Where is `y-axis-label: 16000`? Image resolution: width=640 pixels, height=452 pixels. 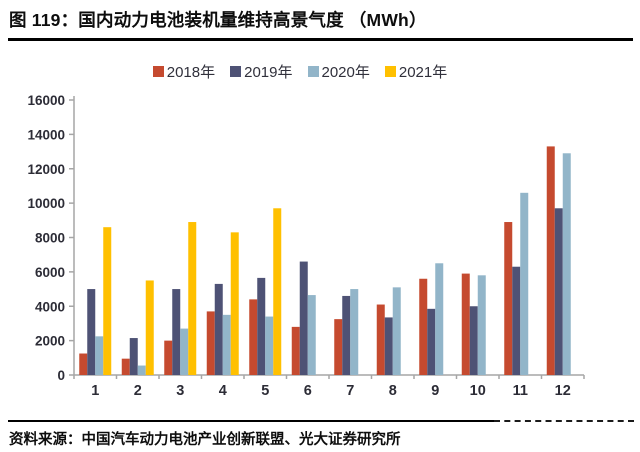 y-axis-label: 16000 is located at coordinates (46, 100).